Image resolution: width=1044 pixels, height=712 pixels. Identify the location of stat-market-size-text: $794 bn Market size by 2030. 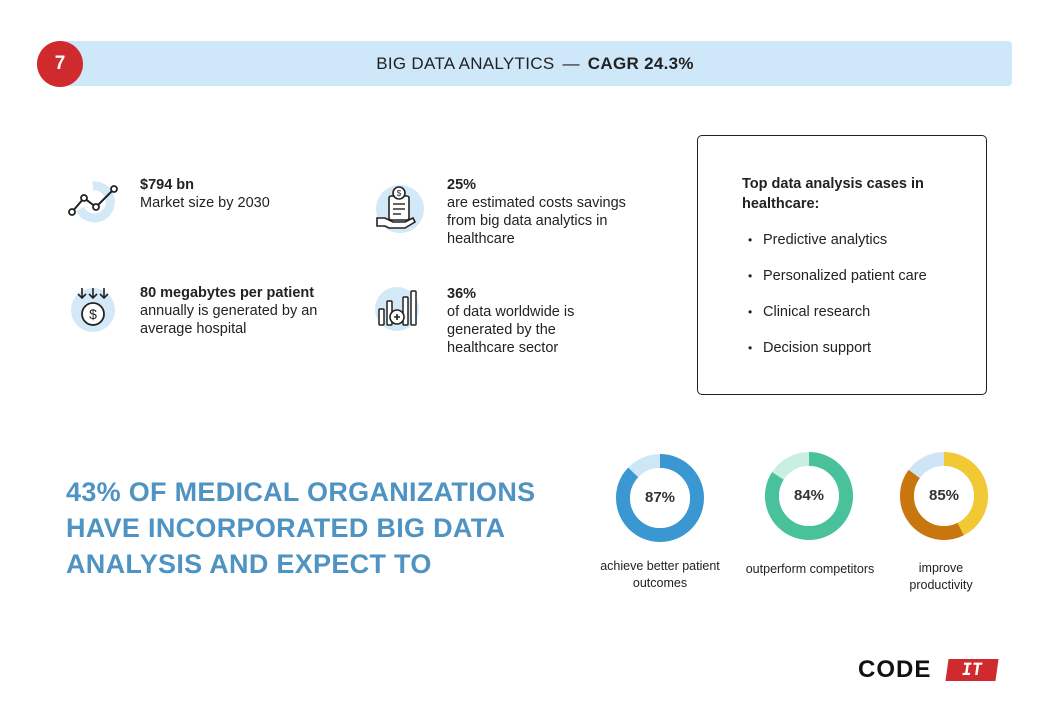
(205, 194).